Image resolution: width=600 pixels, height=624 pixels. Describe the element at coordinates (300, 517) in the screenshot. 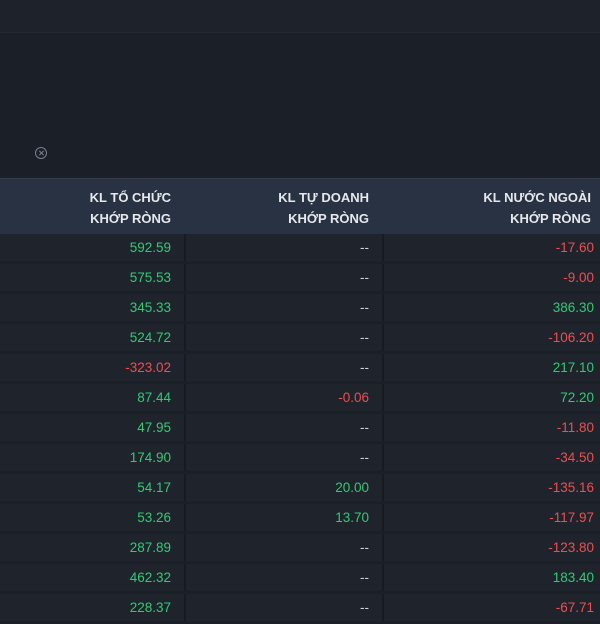

I see `table-row: 53.26 13.70 -117.97` at that location.